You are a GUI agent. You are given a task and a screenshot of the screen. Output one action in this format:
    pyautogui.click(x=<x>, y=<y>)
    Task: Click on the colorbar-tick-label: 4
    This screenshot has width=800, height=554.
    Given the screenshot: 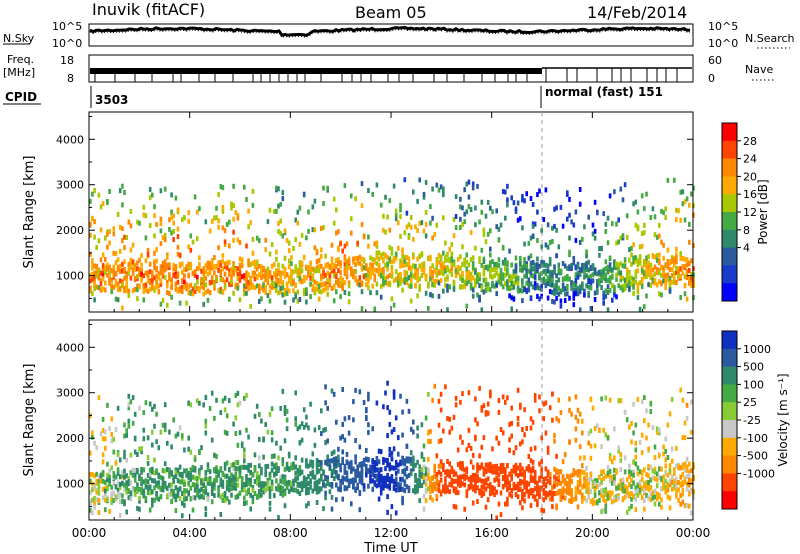 What is the action you would take?
    pyautogui.click(x=746, y=248)
    